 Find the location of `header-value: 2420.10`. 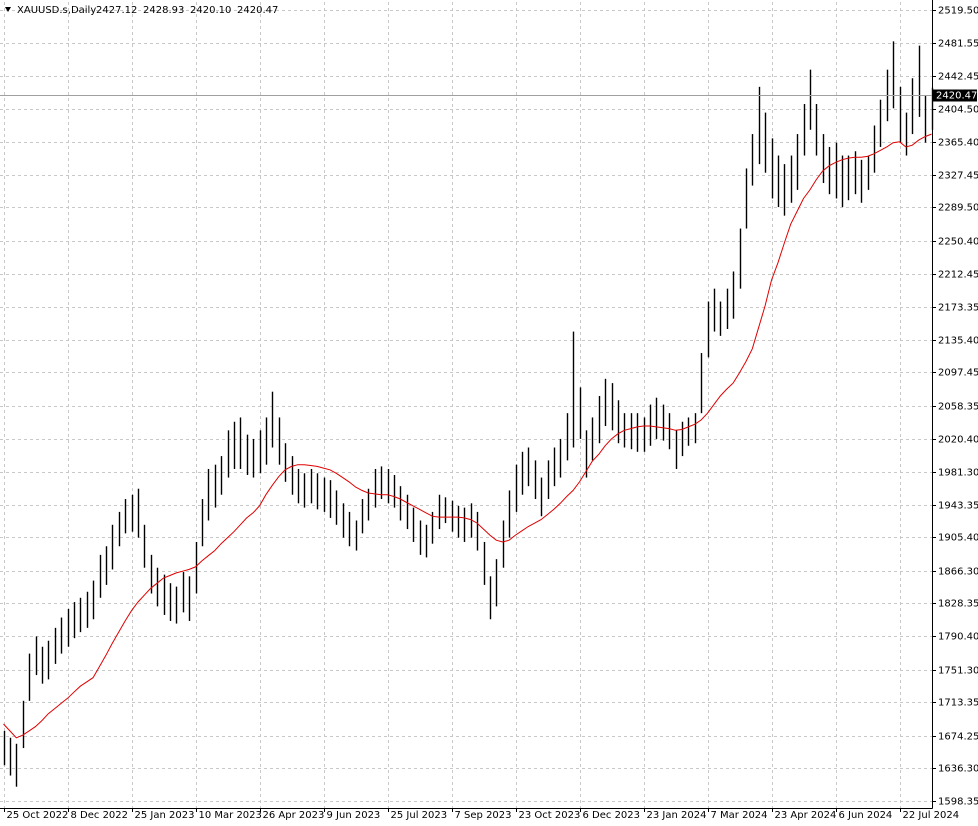

header-value: 2420.10 is located at coordinates (210, 10).